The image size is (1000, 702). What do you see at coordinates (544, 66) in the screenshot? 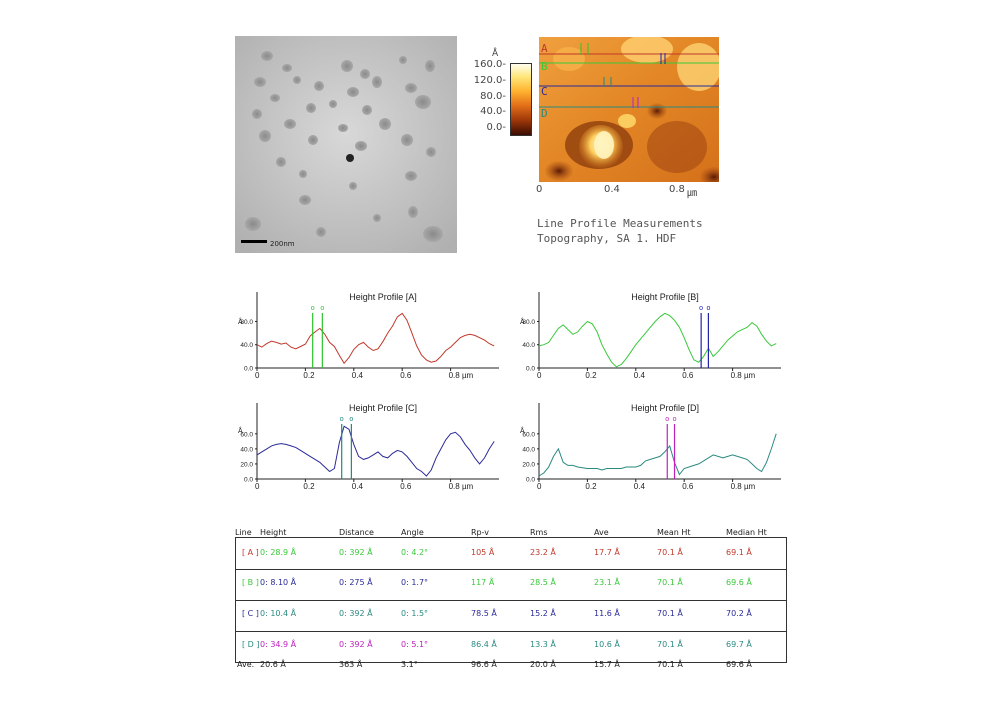
I see `afm-line-label: B` at bounding box center [544, 66].